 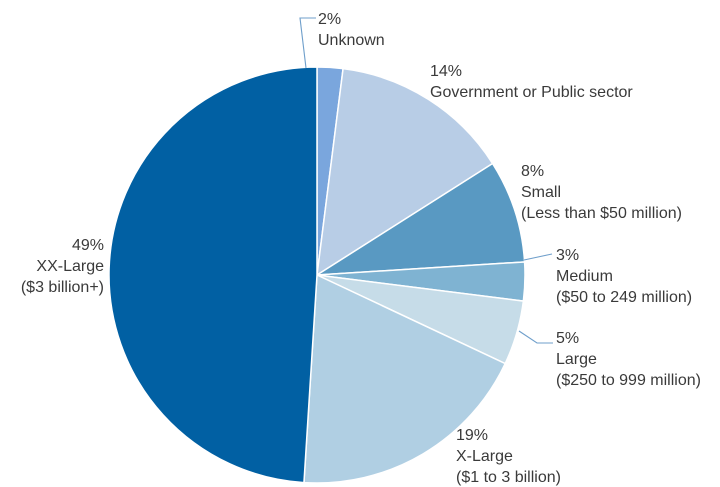 What do you see at coordinates (508, 456) in the screenshot?
I see `slice-label-x-large: 19% X-Large ($1 to 3 billion)` at bounding box center [508, 456].